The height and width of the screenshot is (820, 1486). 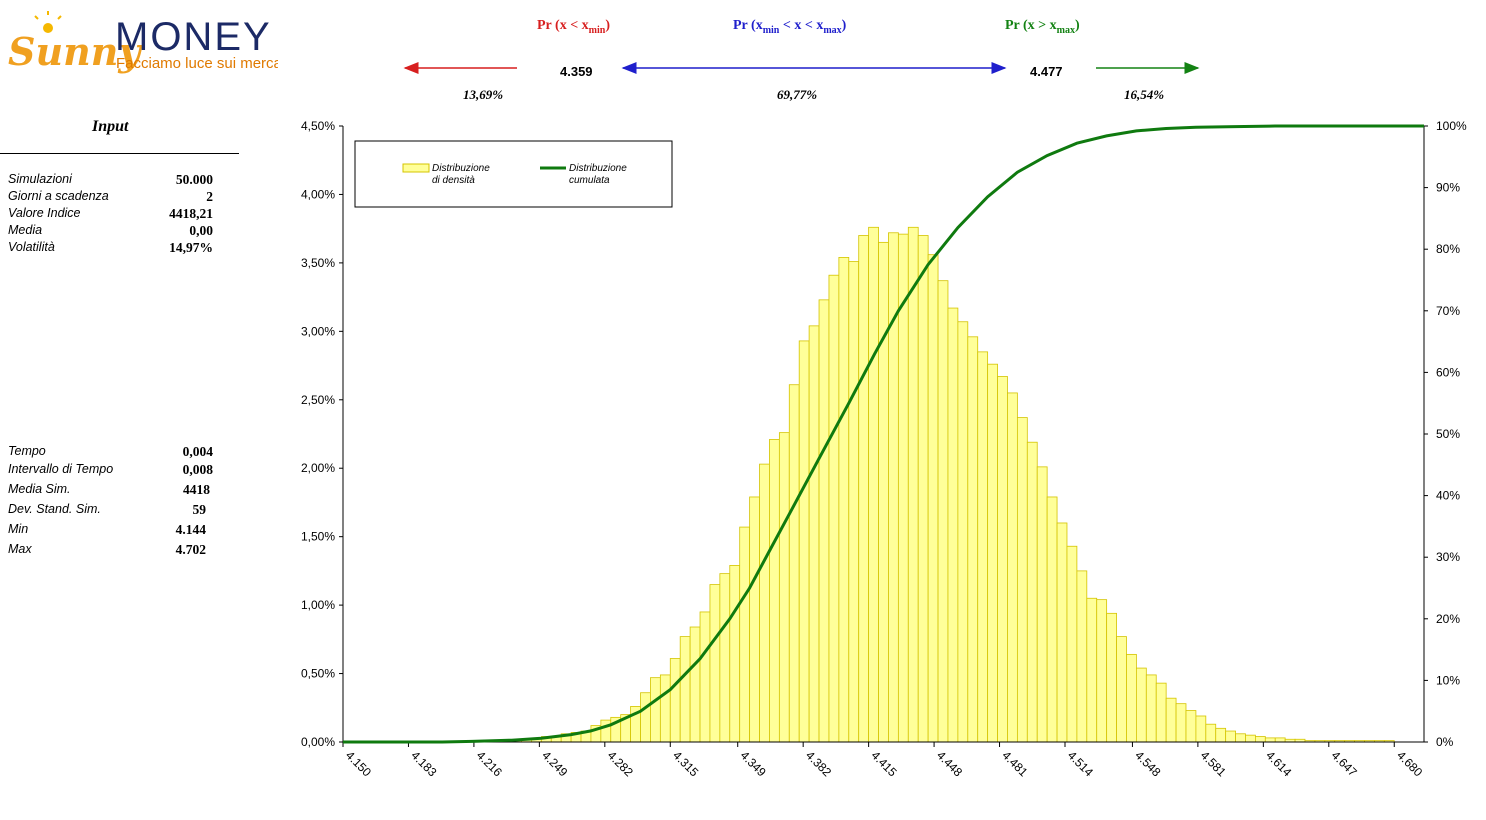 What do you see at coordinates (318, 126) in the screenshot?
I see `left-y-tick-label: 4,50%` at bounding box center [318, 126].